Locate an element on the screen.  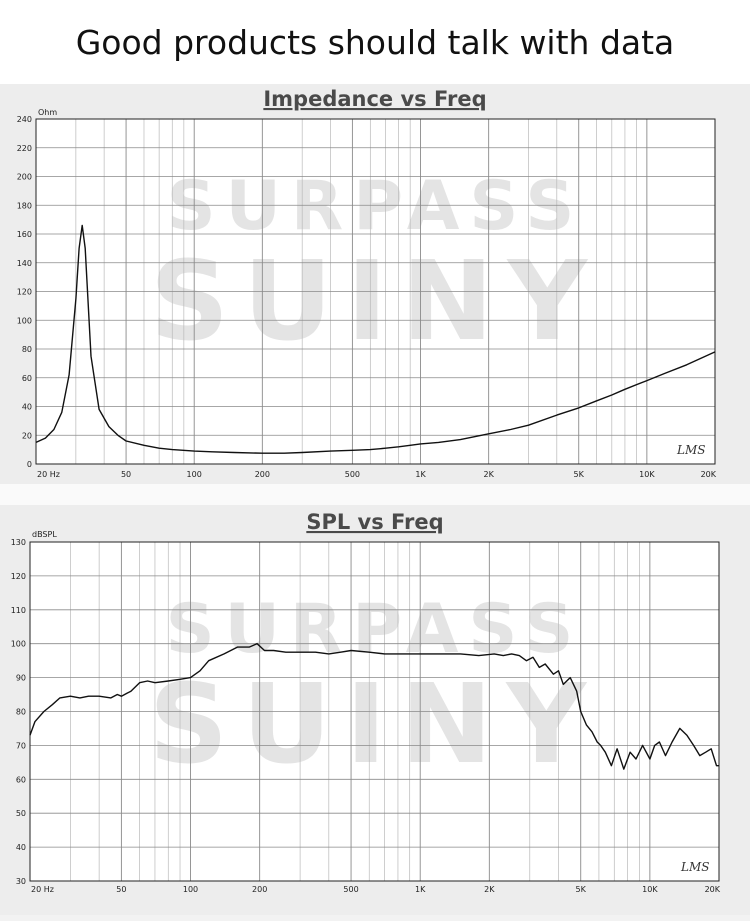
impedance-y-tick-label: 40 is located at coordinates (27, 407).